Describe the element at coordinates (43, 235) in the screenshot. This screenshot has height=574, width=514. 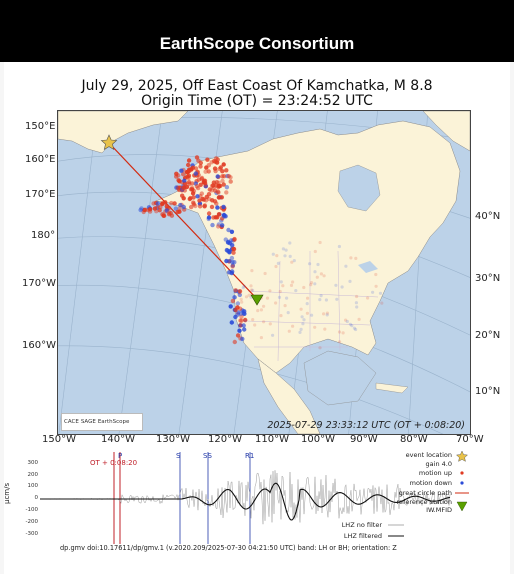
I see `lat-label: 180°` at that location.